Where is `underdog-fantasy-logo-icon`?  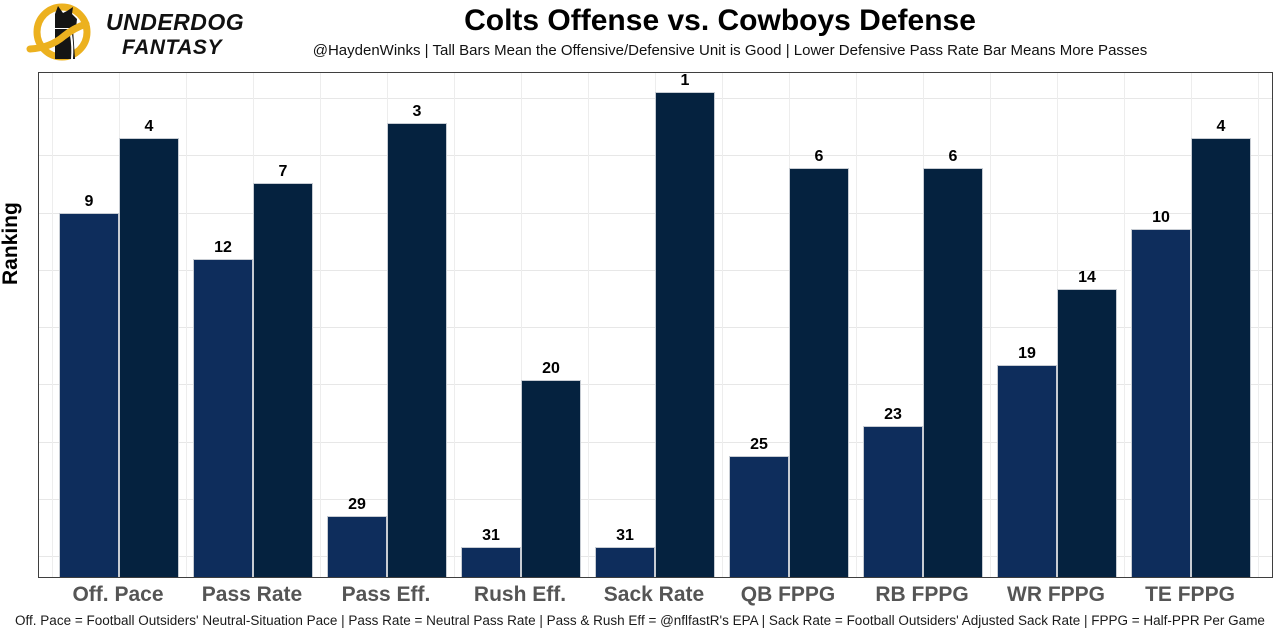 underdog-fantasy-logo-icon is located at coordinates (58, 32).